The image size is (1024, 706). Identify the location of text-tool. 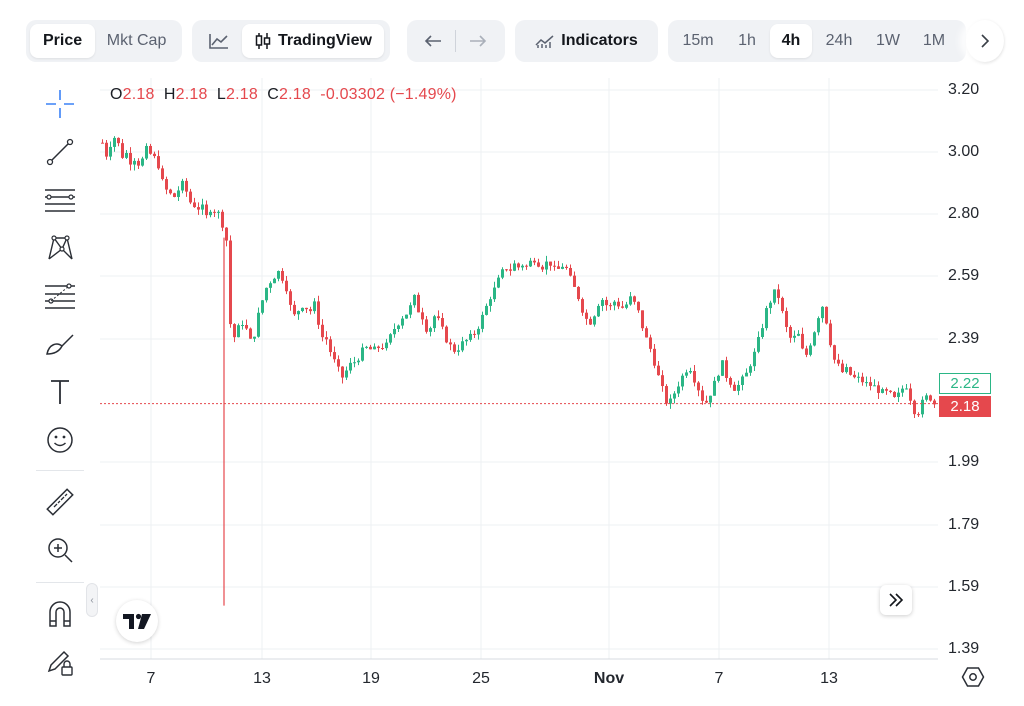
(60, 392).